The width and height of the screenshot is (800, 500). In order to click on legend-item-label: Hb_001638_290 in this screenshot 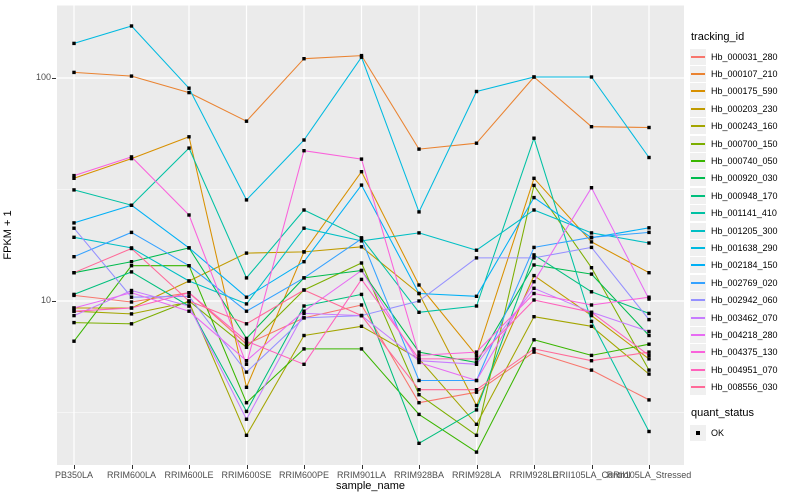, I will do `click(744, 247)`.